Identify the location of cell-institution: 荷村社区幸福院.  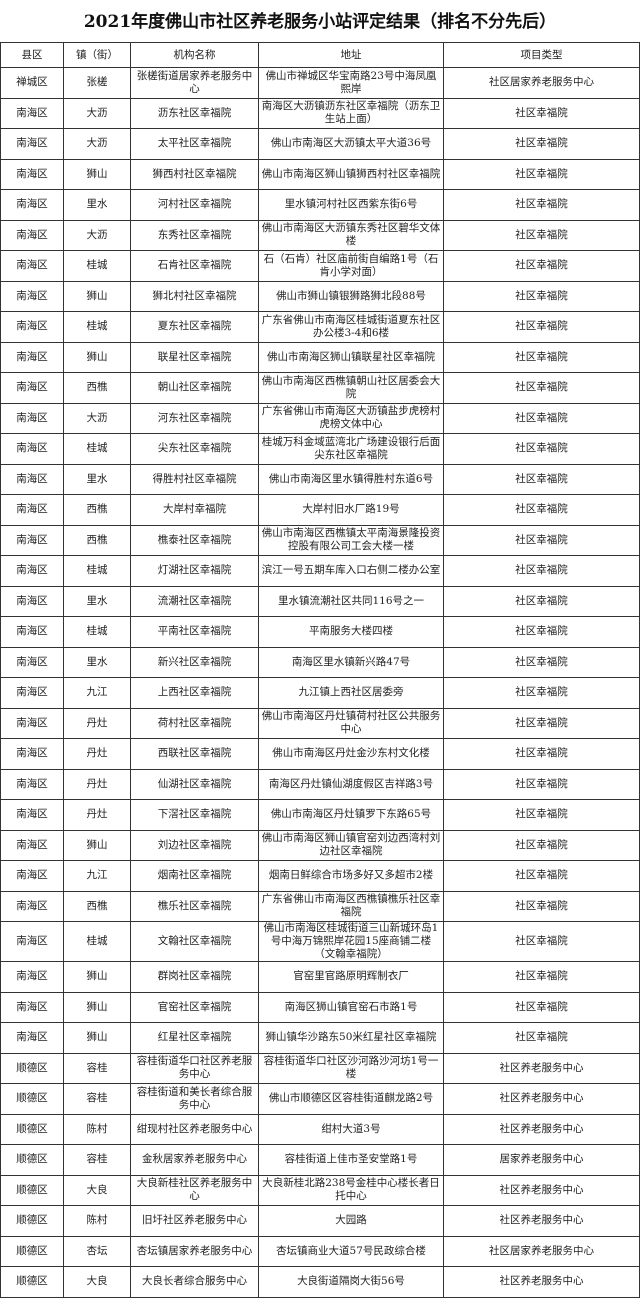
(194, 723).